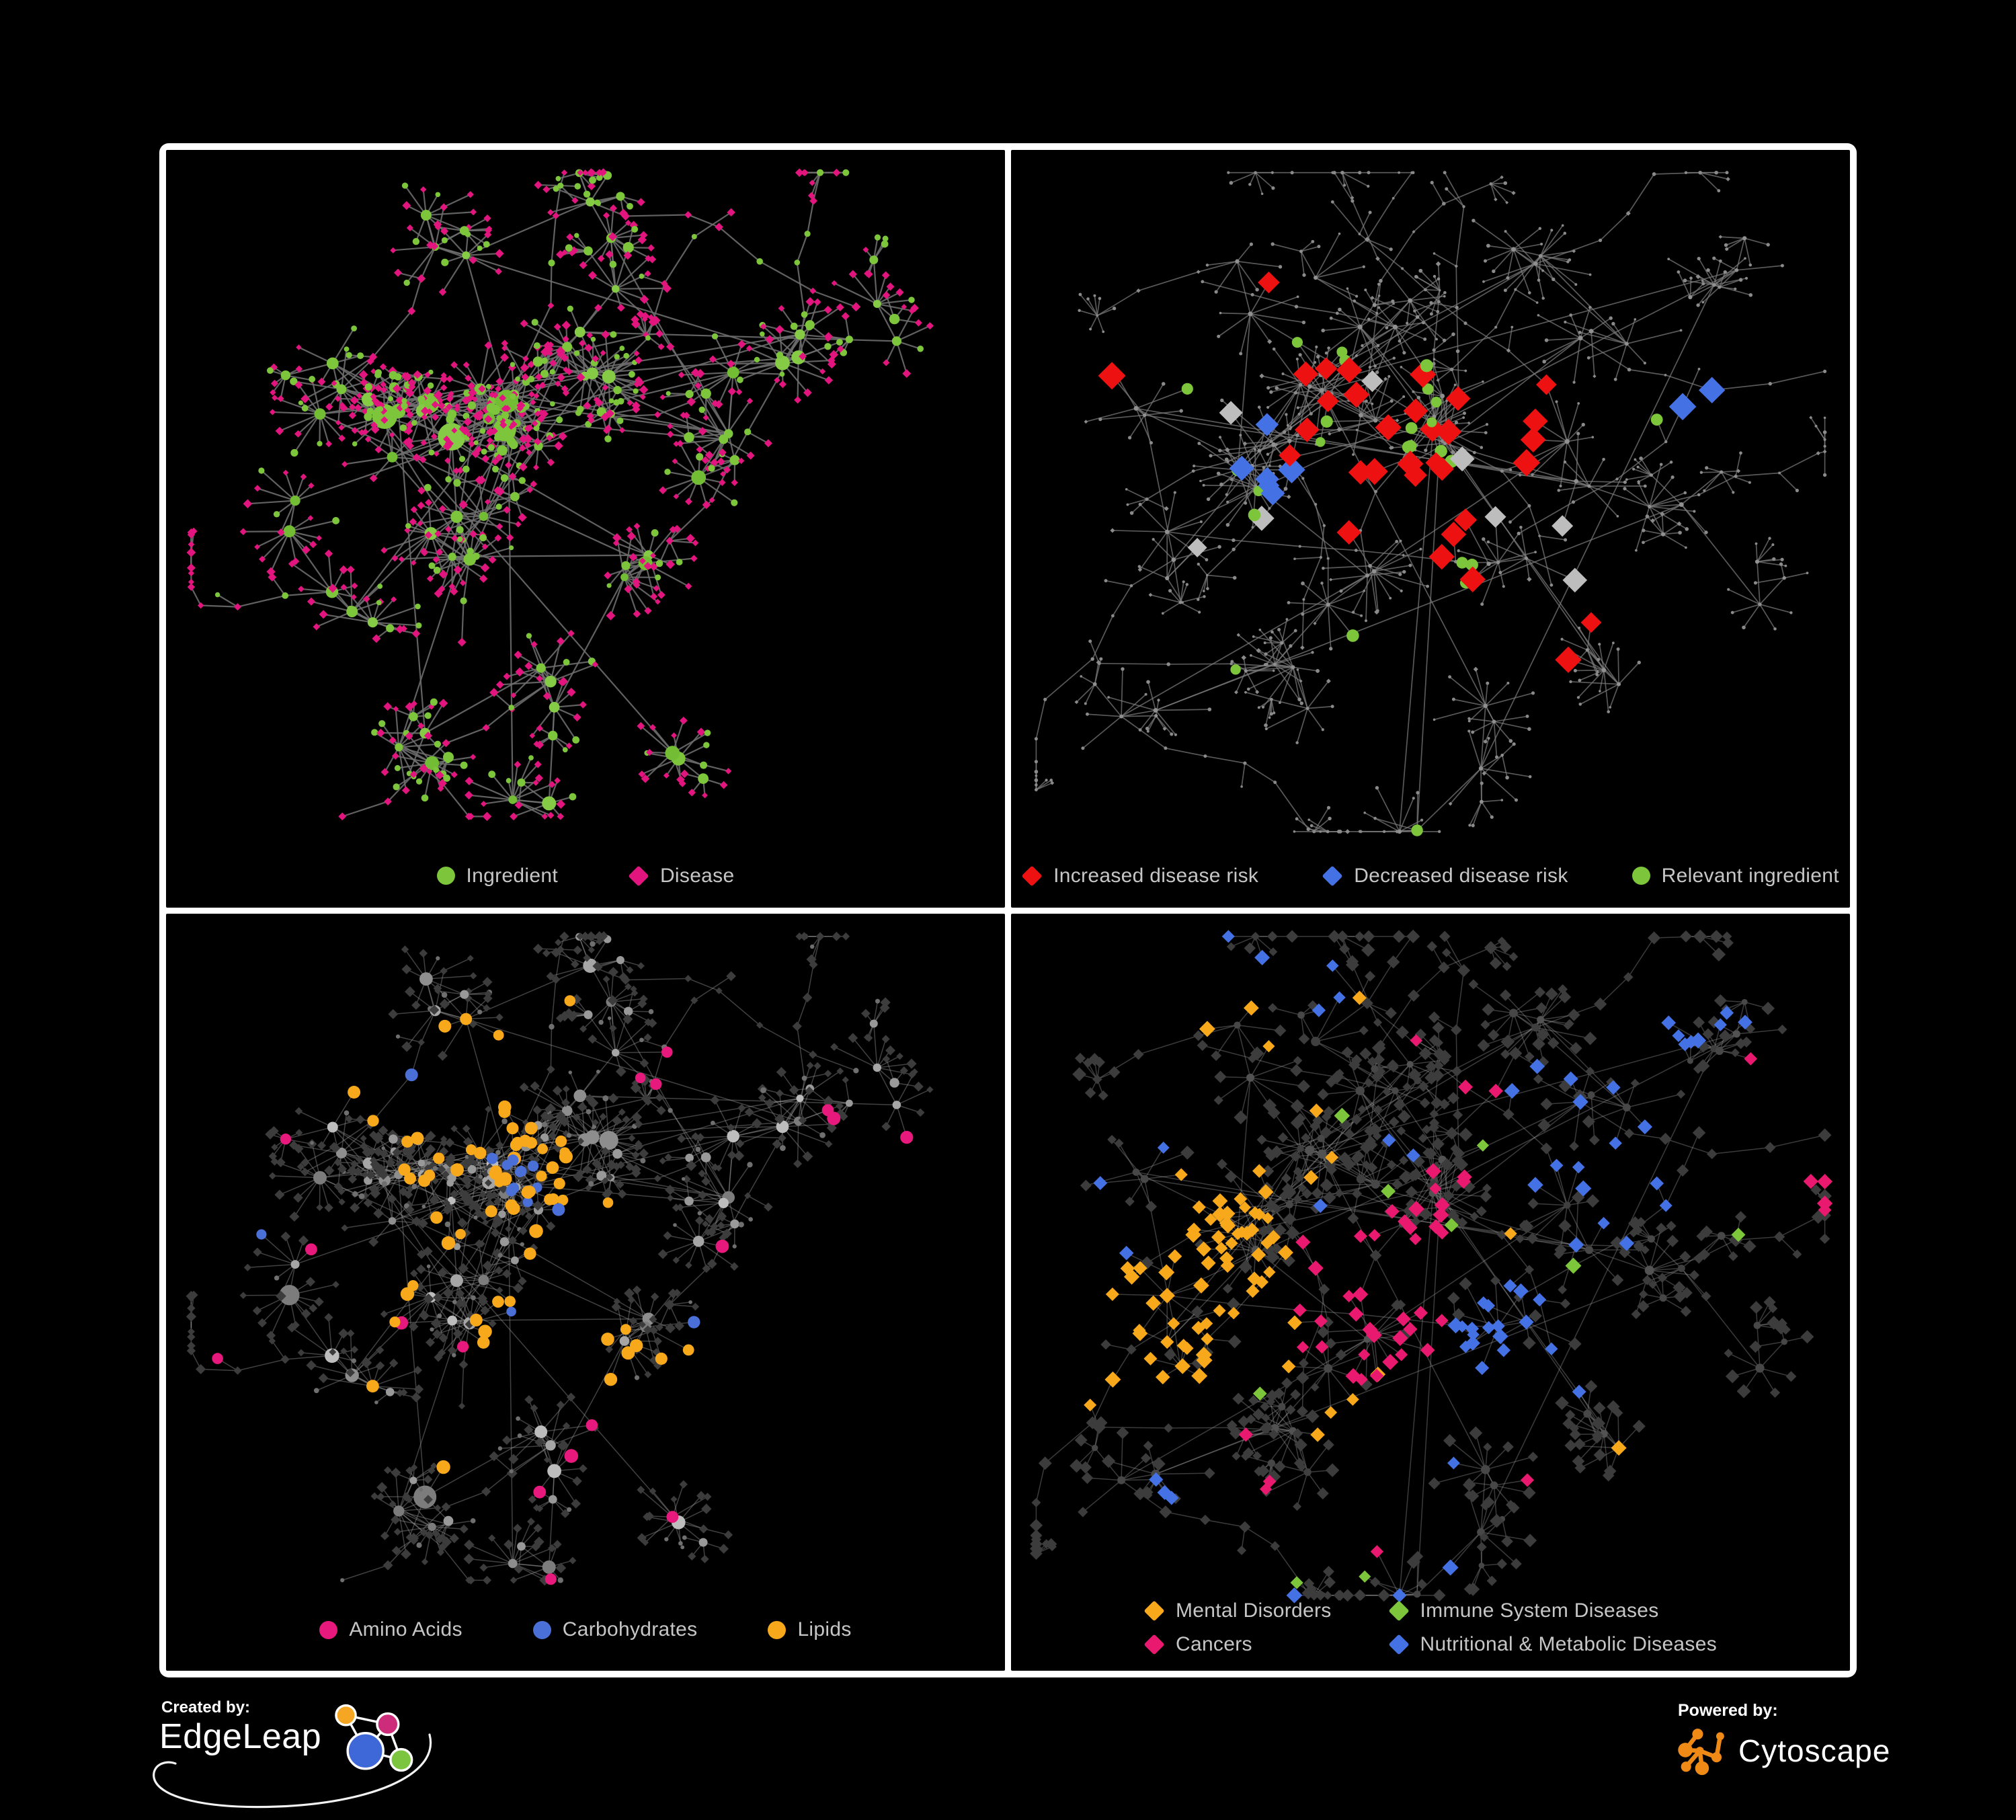  Describe the element at coordinates (240, 1736) in the screenshot. I see `edgeleap-logo-text: EdgeLeap` at that location.